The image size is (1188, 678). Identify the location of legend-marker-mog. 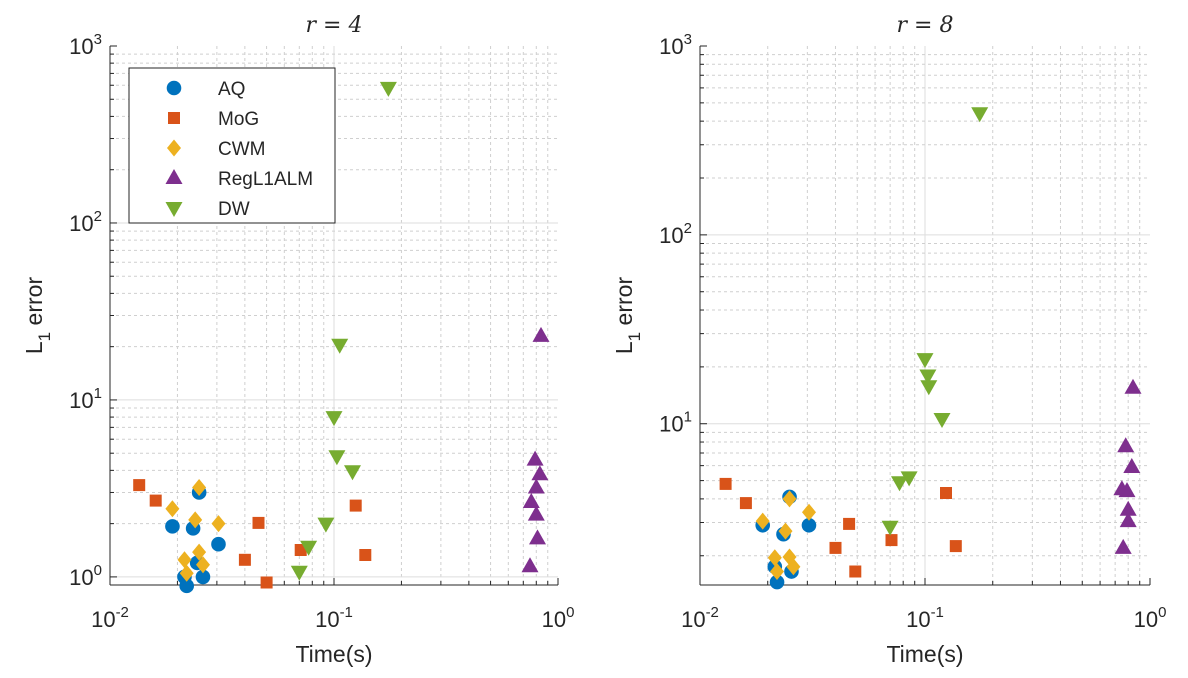
(174, 118).